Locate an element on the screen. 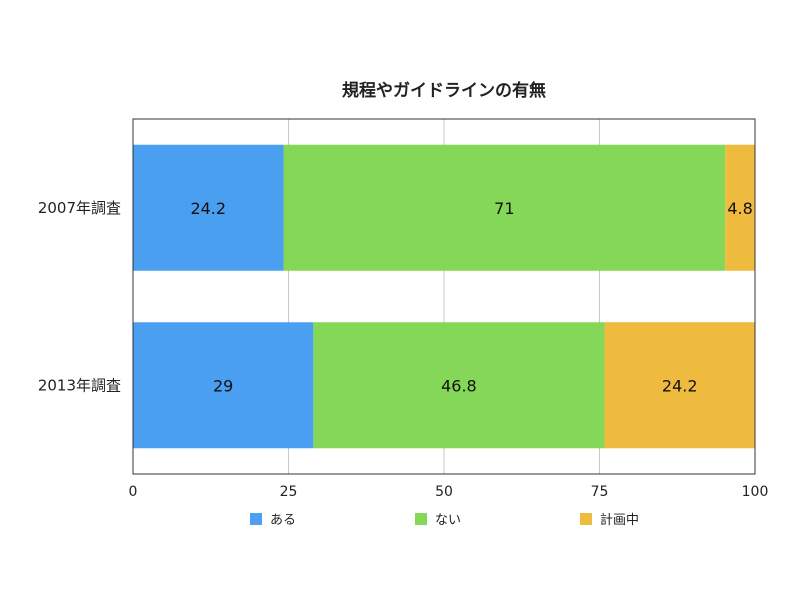  legend-item: ない is located at coordinates (438, 520).